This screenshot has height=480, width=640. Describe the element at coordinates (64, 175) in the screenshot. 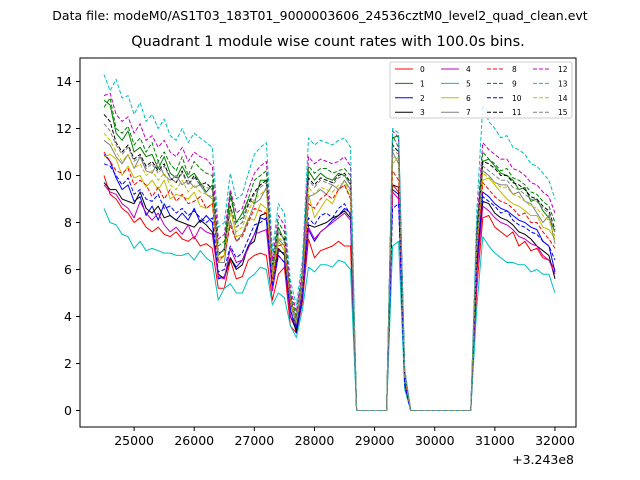

I see `y-tick-label: 10` at that location.